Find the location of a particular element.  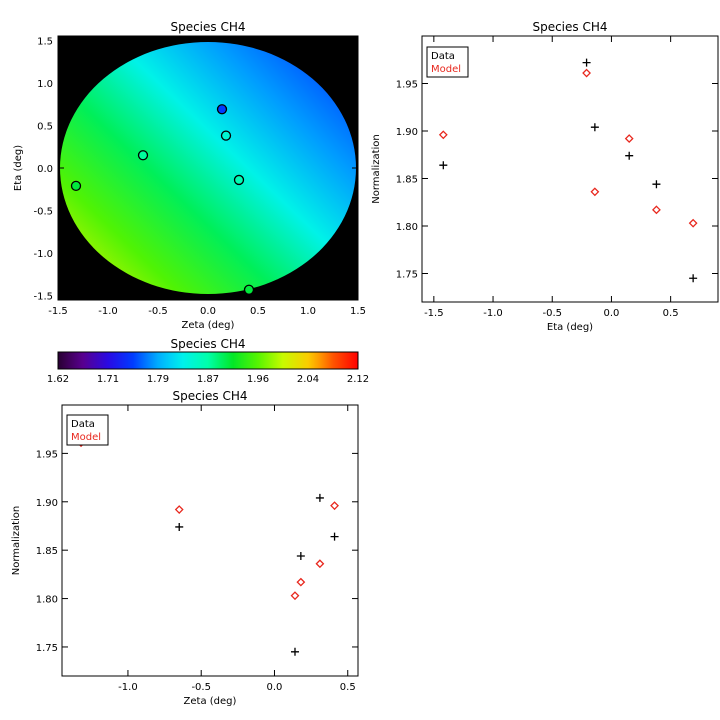

colorbar-tick-label: 1.87 is located at coordinates (208, 379).